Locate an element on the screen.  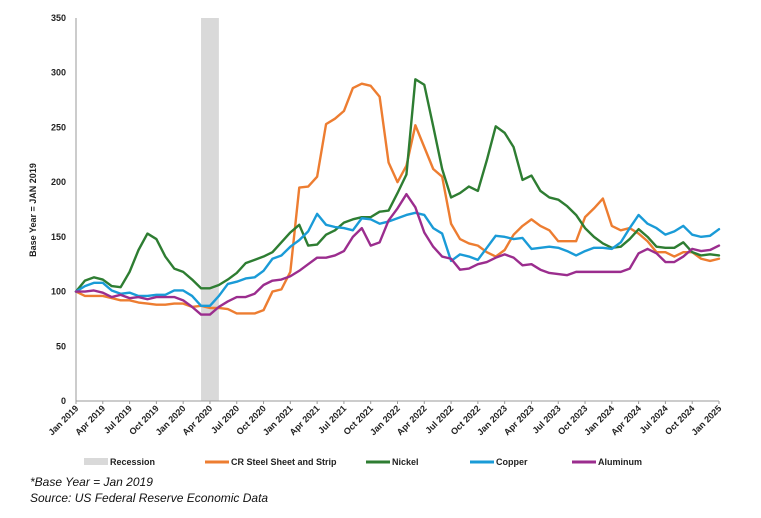
y-tick-label: 250 is located at coordinates (58, 127).